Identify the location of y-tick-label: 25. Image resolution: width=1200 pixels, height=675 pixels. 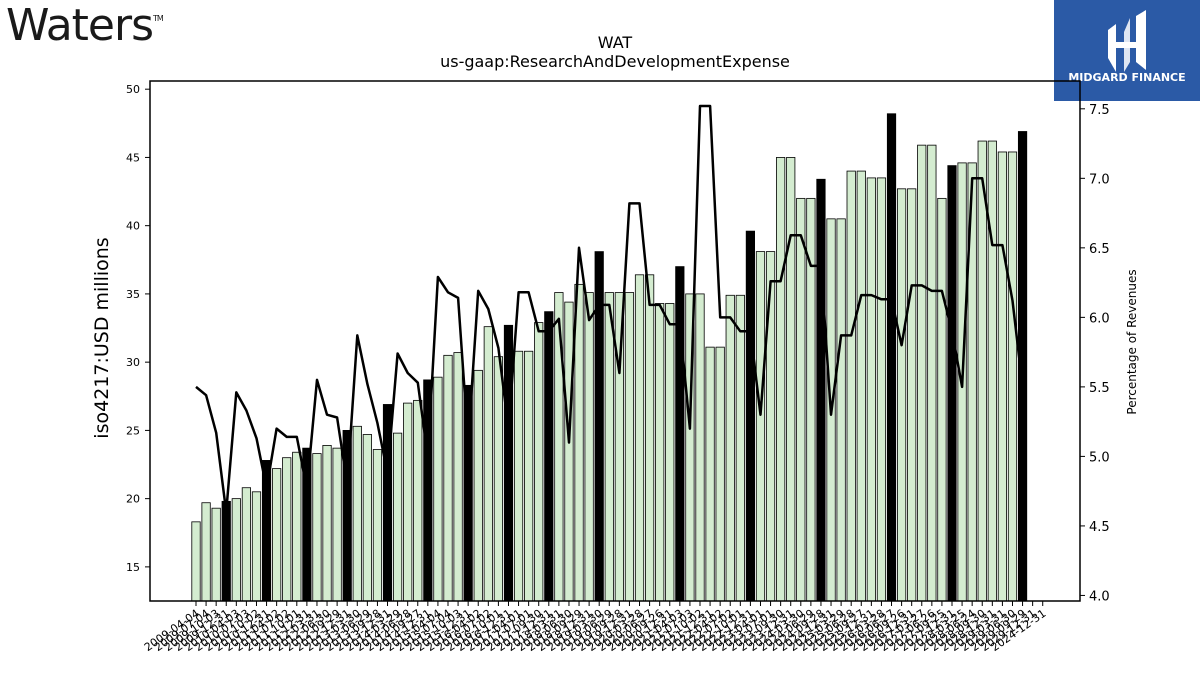
(133, 430).